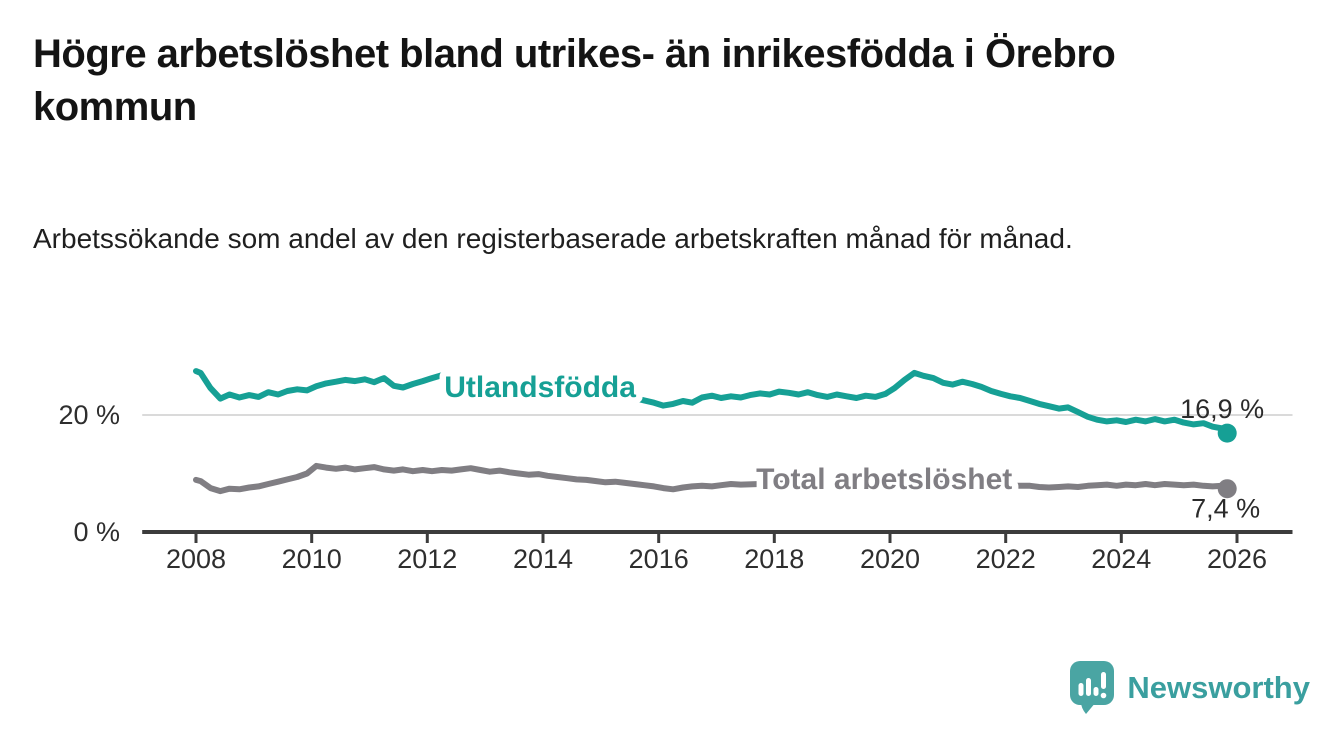 The height and width of the screenshot is (734, 1340). What do you see at coordinates (1222, 409) in the screenshot?
I see `end-value-label: 16,9 %` at bounding box center [1222, 409].